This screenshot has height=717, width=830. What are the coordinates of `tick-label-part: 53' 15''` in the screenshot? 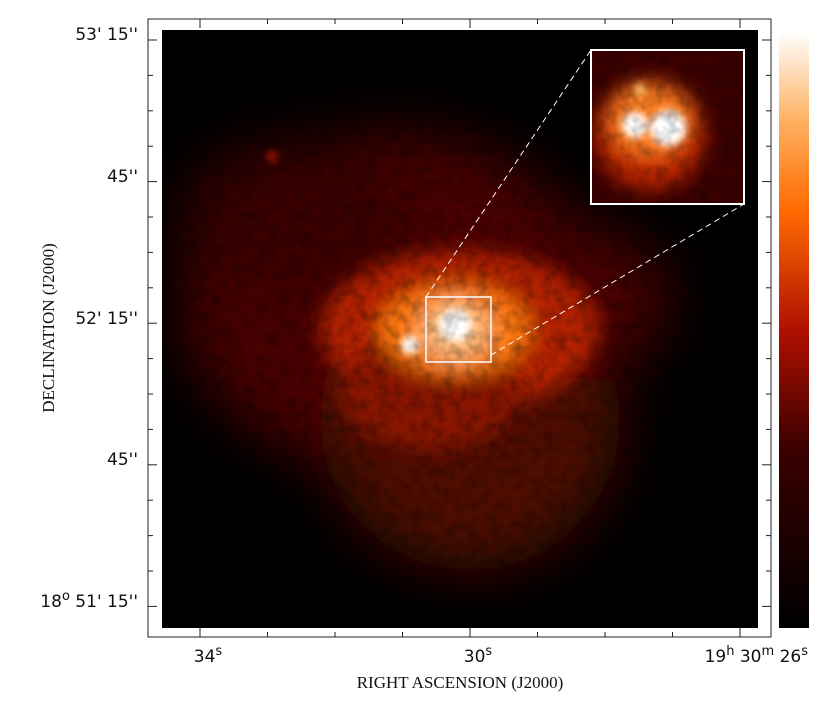 It's located at (106, 35).